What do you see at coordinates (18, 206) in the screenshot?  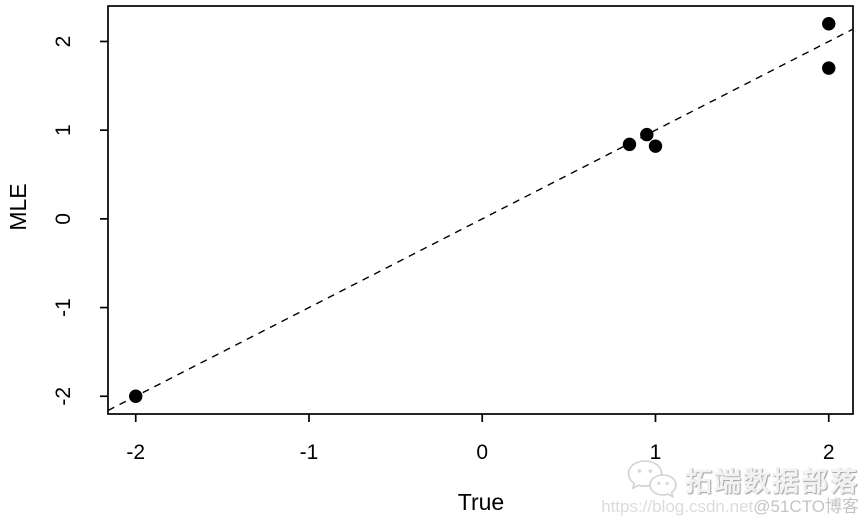 I see `y-axis-title: MLE` at bounding box center [18, 206].